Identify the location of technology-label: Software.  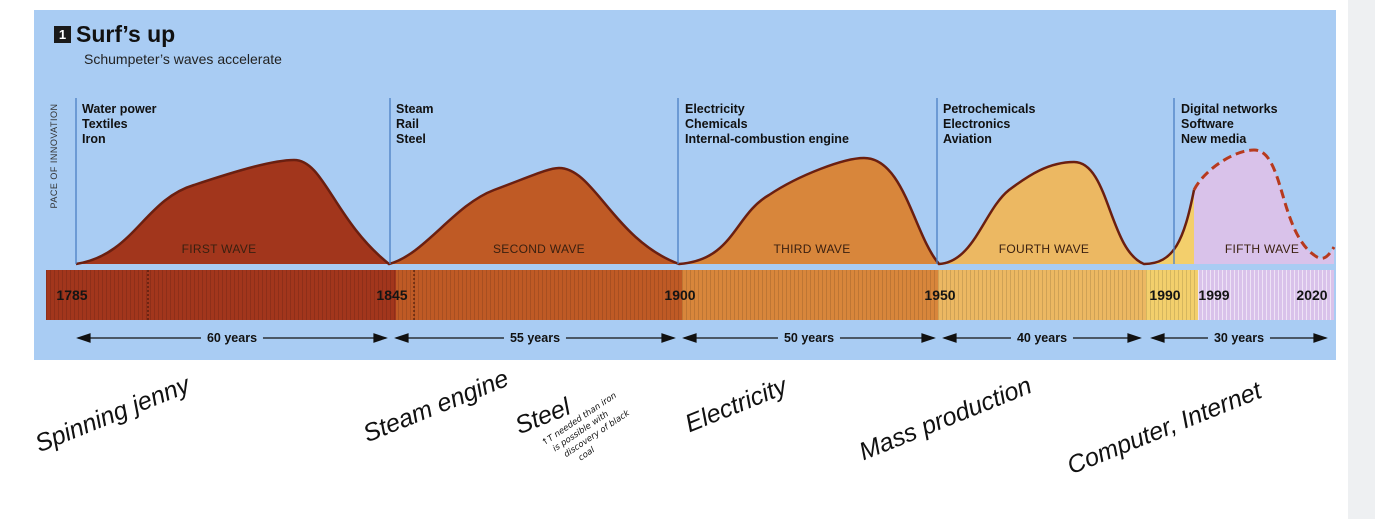
(1207, 124).